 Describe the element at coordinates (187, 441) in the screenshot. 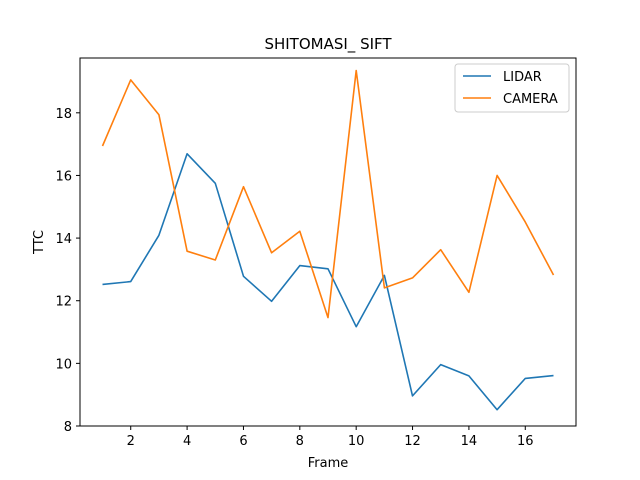

I see `x-tick-label: 4` at that location.